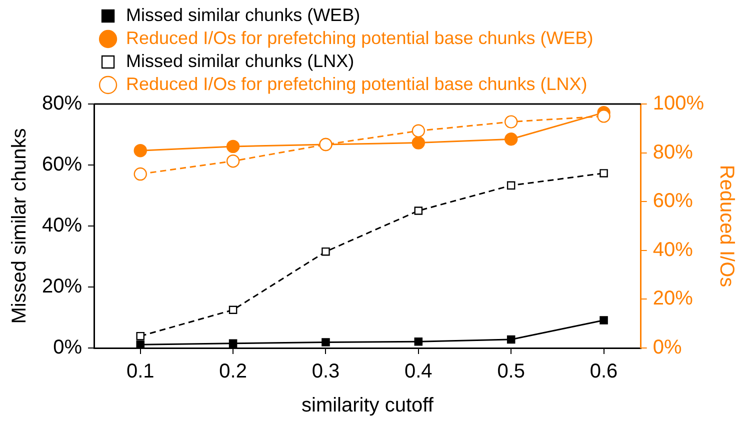  Describe the element at coordinates (667, 347) in the screenshot. I see `y2-tick-label: 0%` at that location.